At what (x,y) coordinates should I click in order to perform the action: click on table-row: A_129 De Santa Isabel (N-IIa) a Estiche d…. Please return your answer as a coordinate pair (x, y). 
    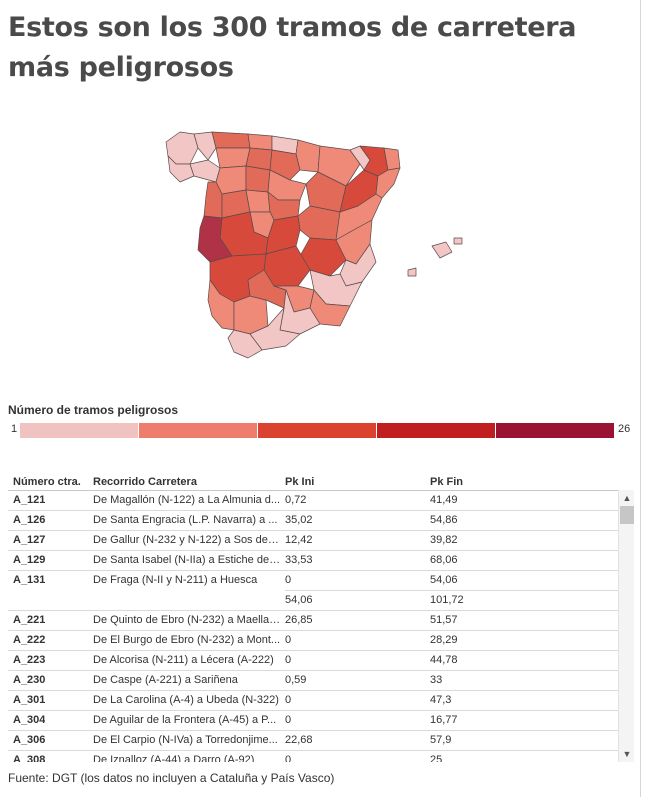
    Looking at the image, I should click on (321, 561).